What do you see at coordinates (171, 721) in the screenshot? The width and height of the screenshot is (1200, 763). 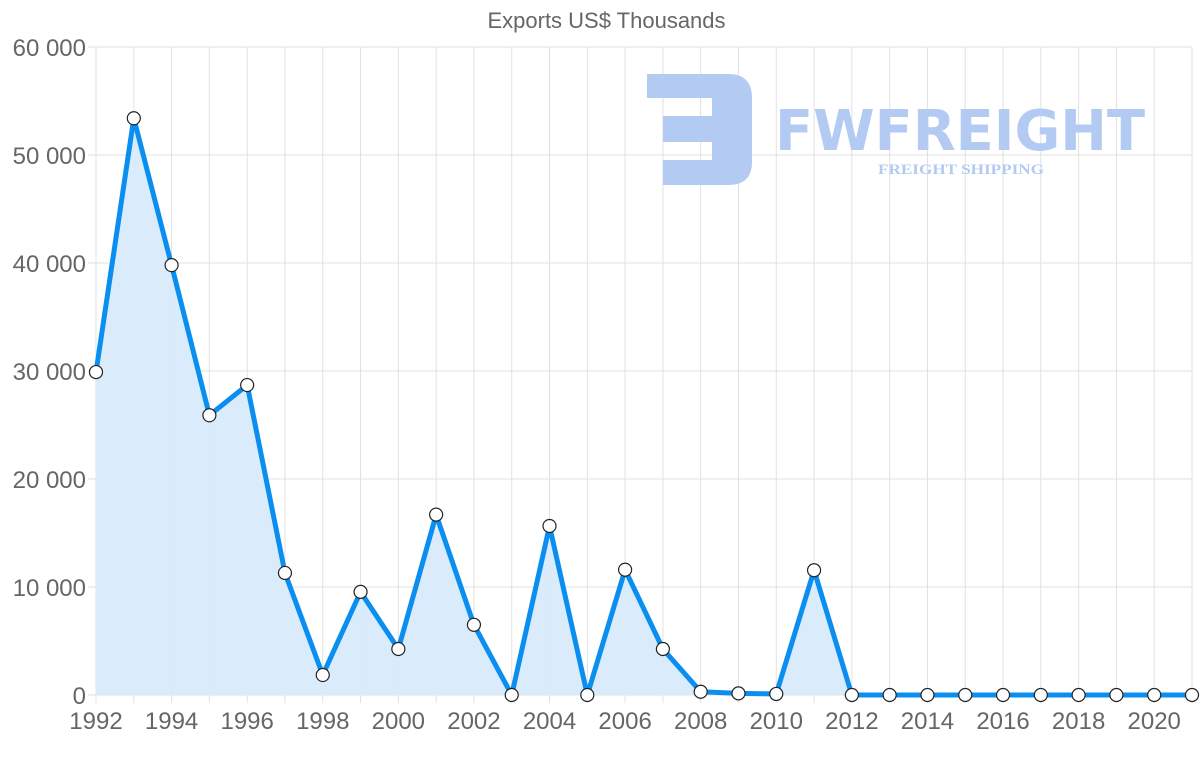 I see `x-tick-label: 1994` at bounding box center [171, 721].